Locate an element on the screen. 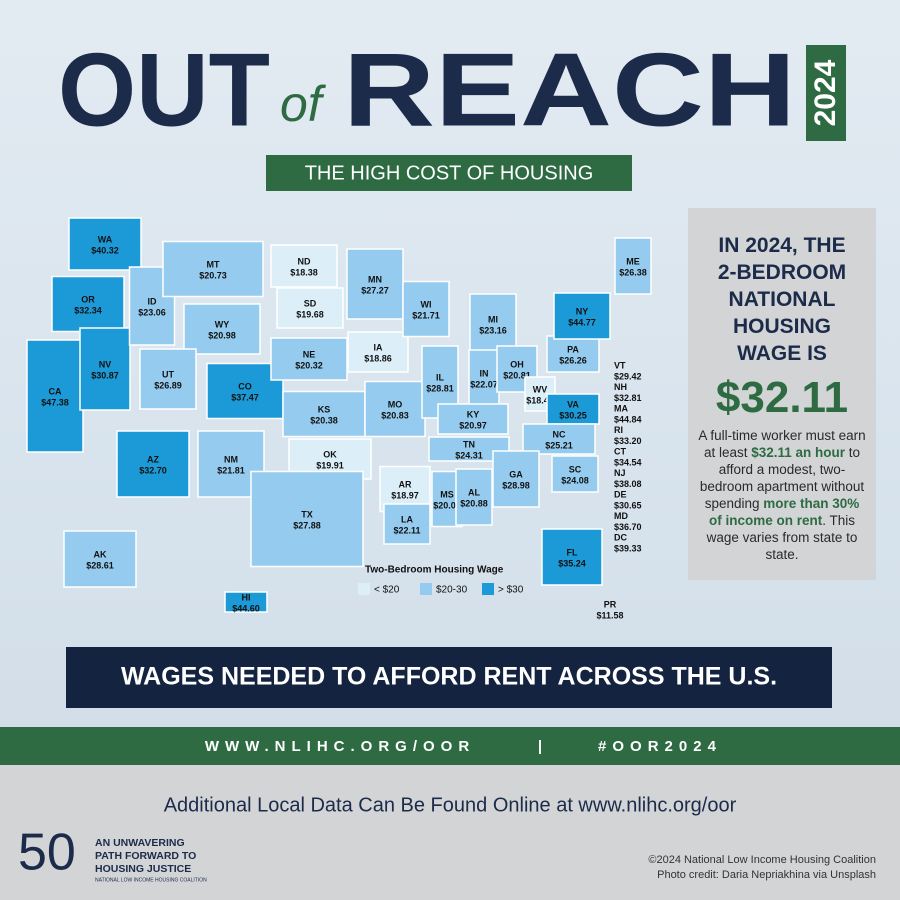 The image size is (900, 900). subtitle: THE HIGH COST OF HOUSING is located at coordinates (449, 173).